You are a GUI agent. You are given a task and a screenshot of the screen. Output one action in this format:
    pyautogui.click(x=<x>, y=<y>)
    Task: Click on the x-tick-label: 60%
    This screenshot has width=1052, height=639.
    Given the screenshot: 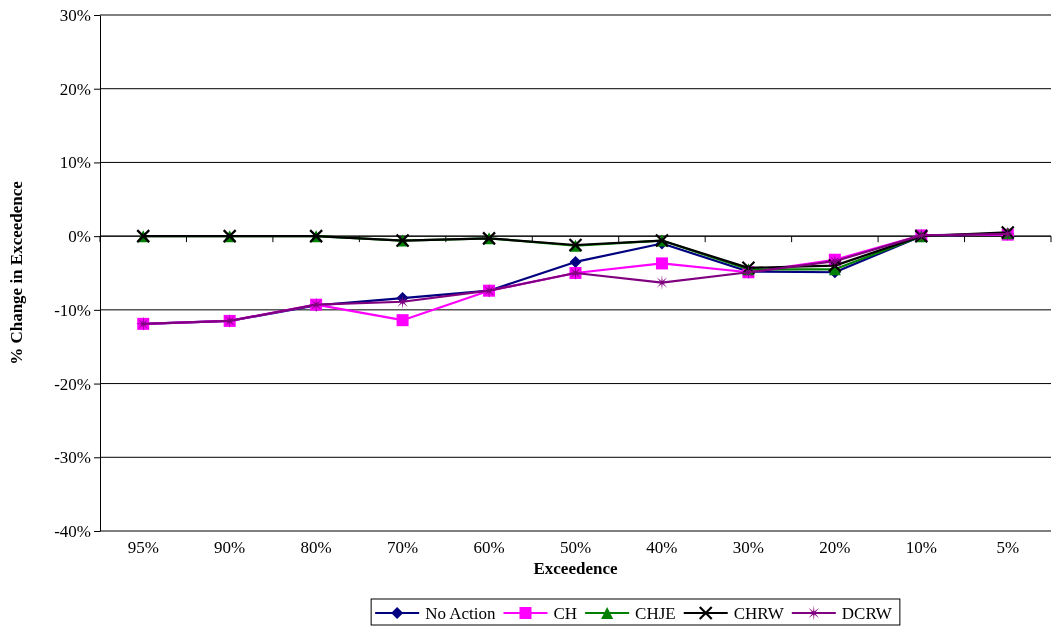 What is the action you would take?
    pyautogui.click(x=489, y=547)
    